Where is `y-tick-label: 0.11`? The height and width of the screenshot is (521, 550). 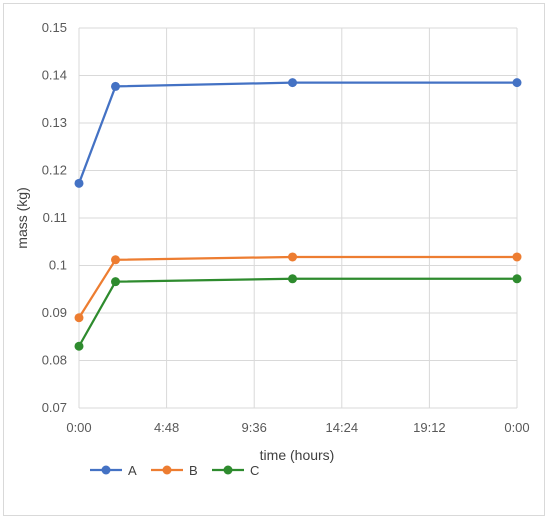
y-tick-label: 0.11 is located at coordinates (55, 217).